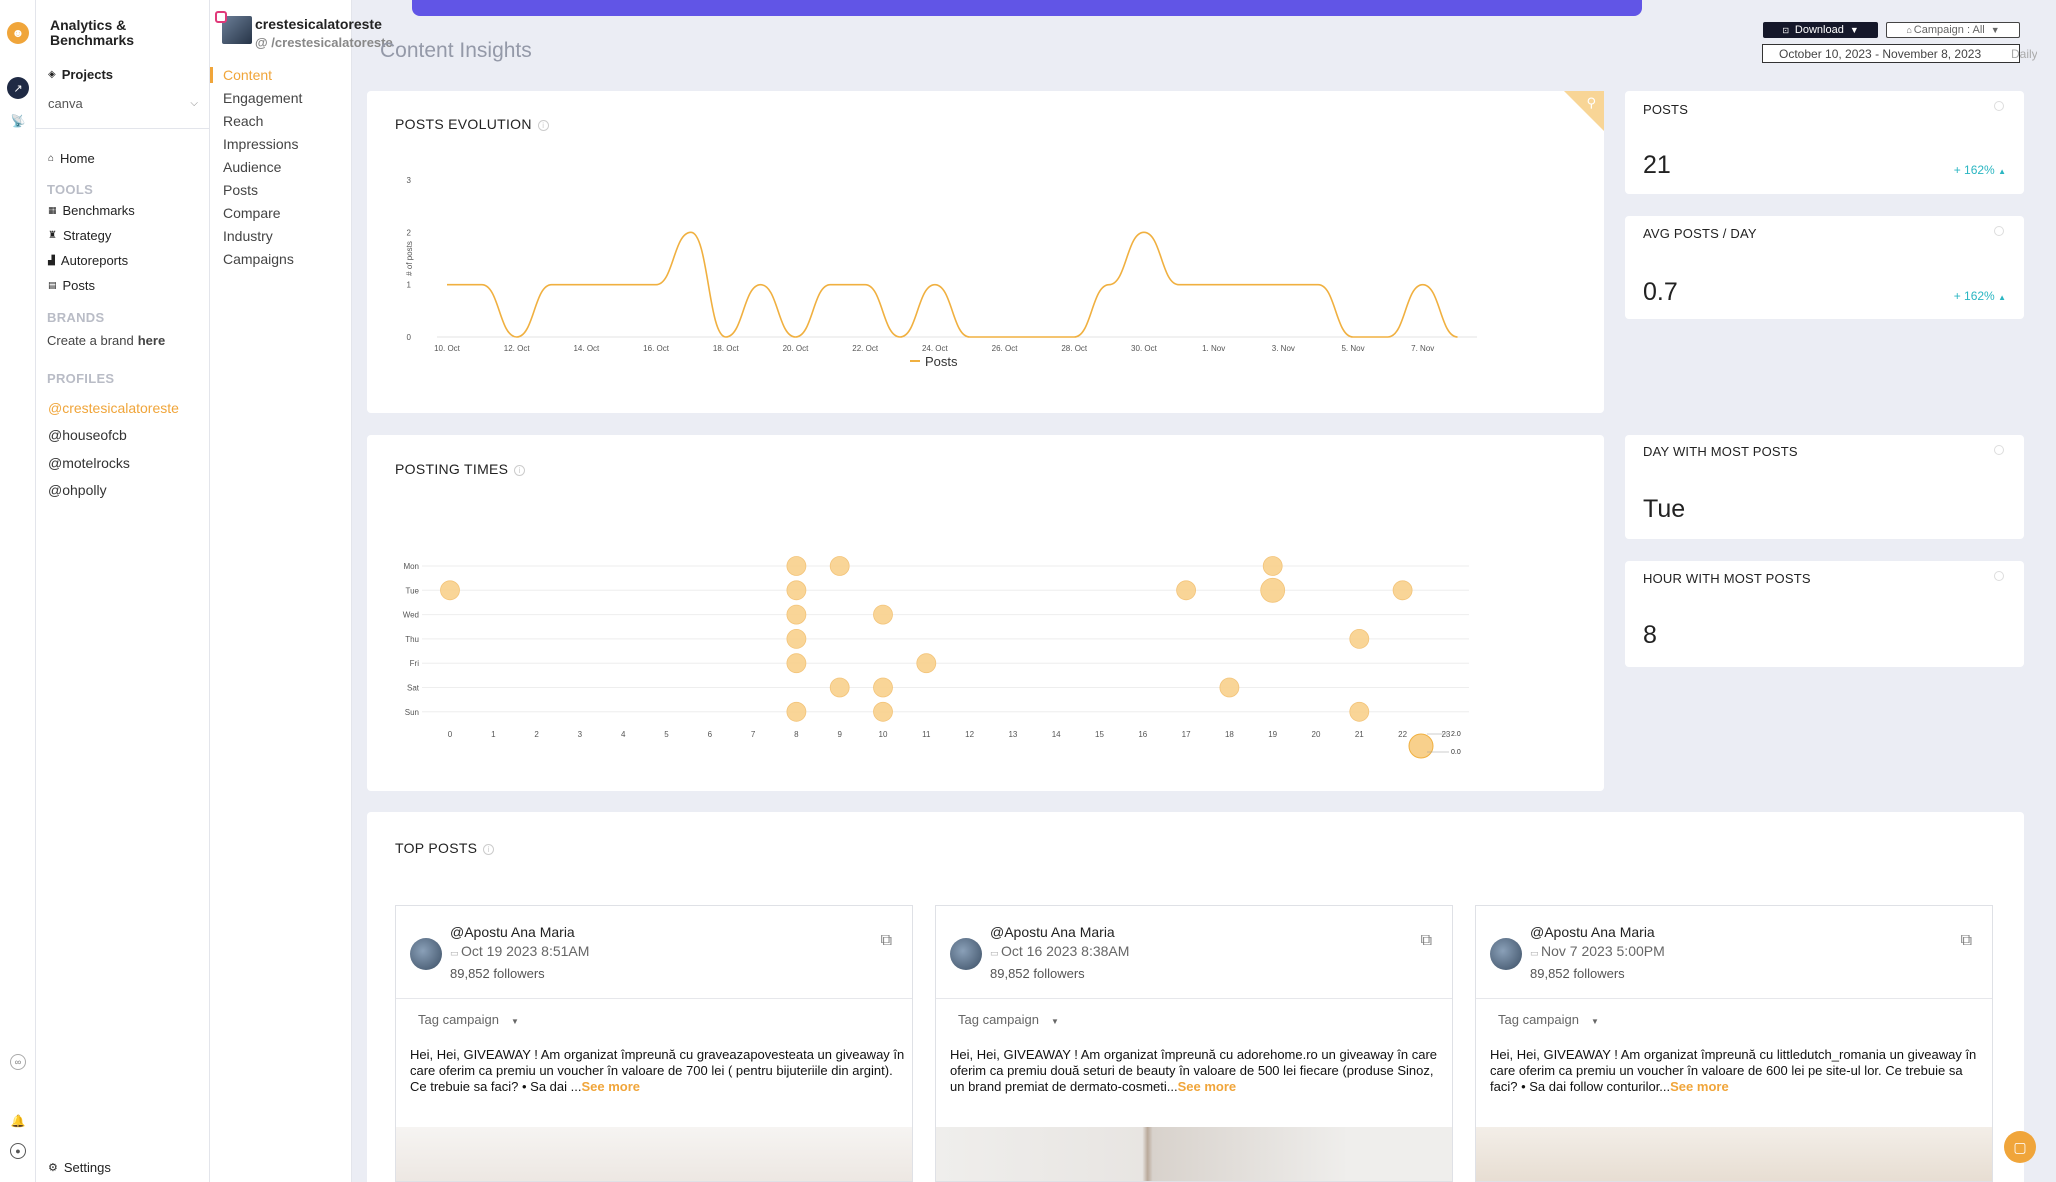 The width and height of the screenshot is (2056, 1182). I want to click on subnav-item-engagement: Engagement, so click(263, 98).